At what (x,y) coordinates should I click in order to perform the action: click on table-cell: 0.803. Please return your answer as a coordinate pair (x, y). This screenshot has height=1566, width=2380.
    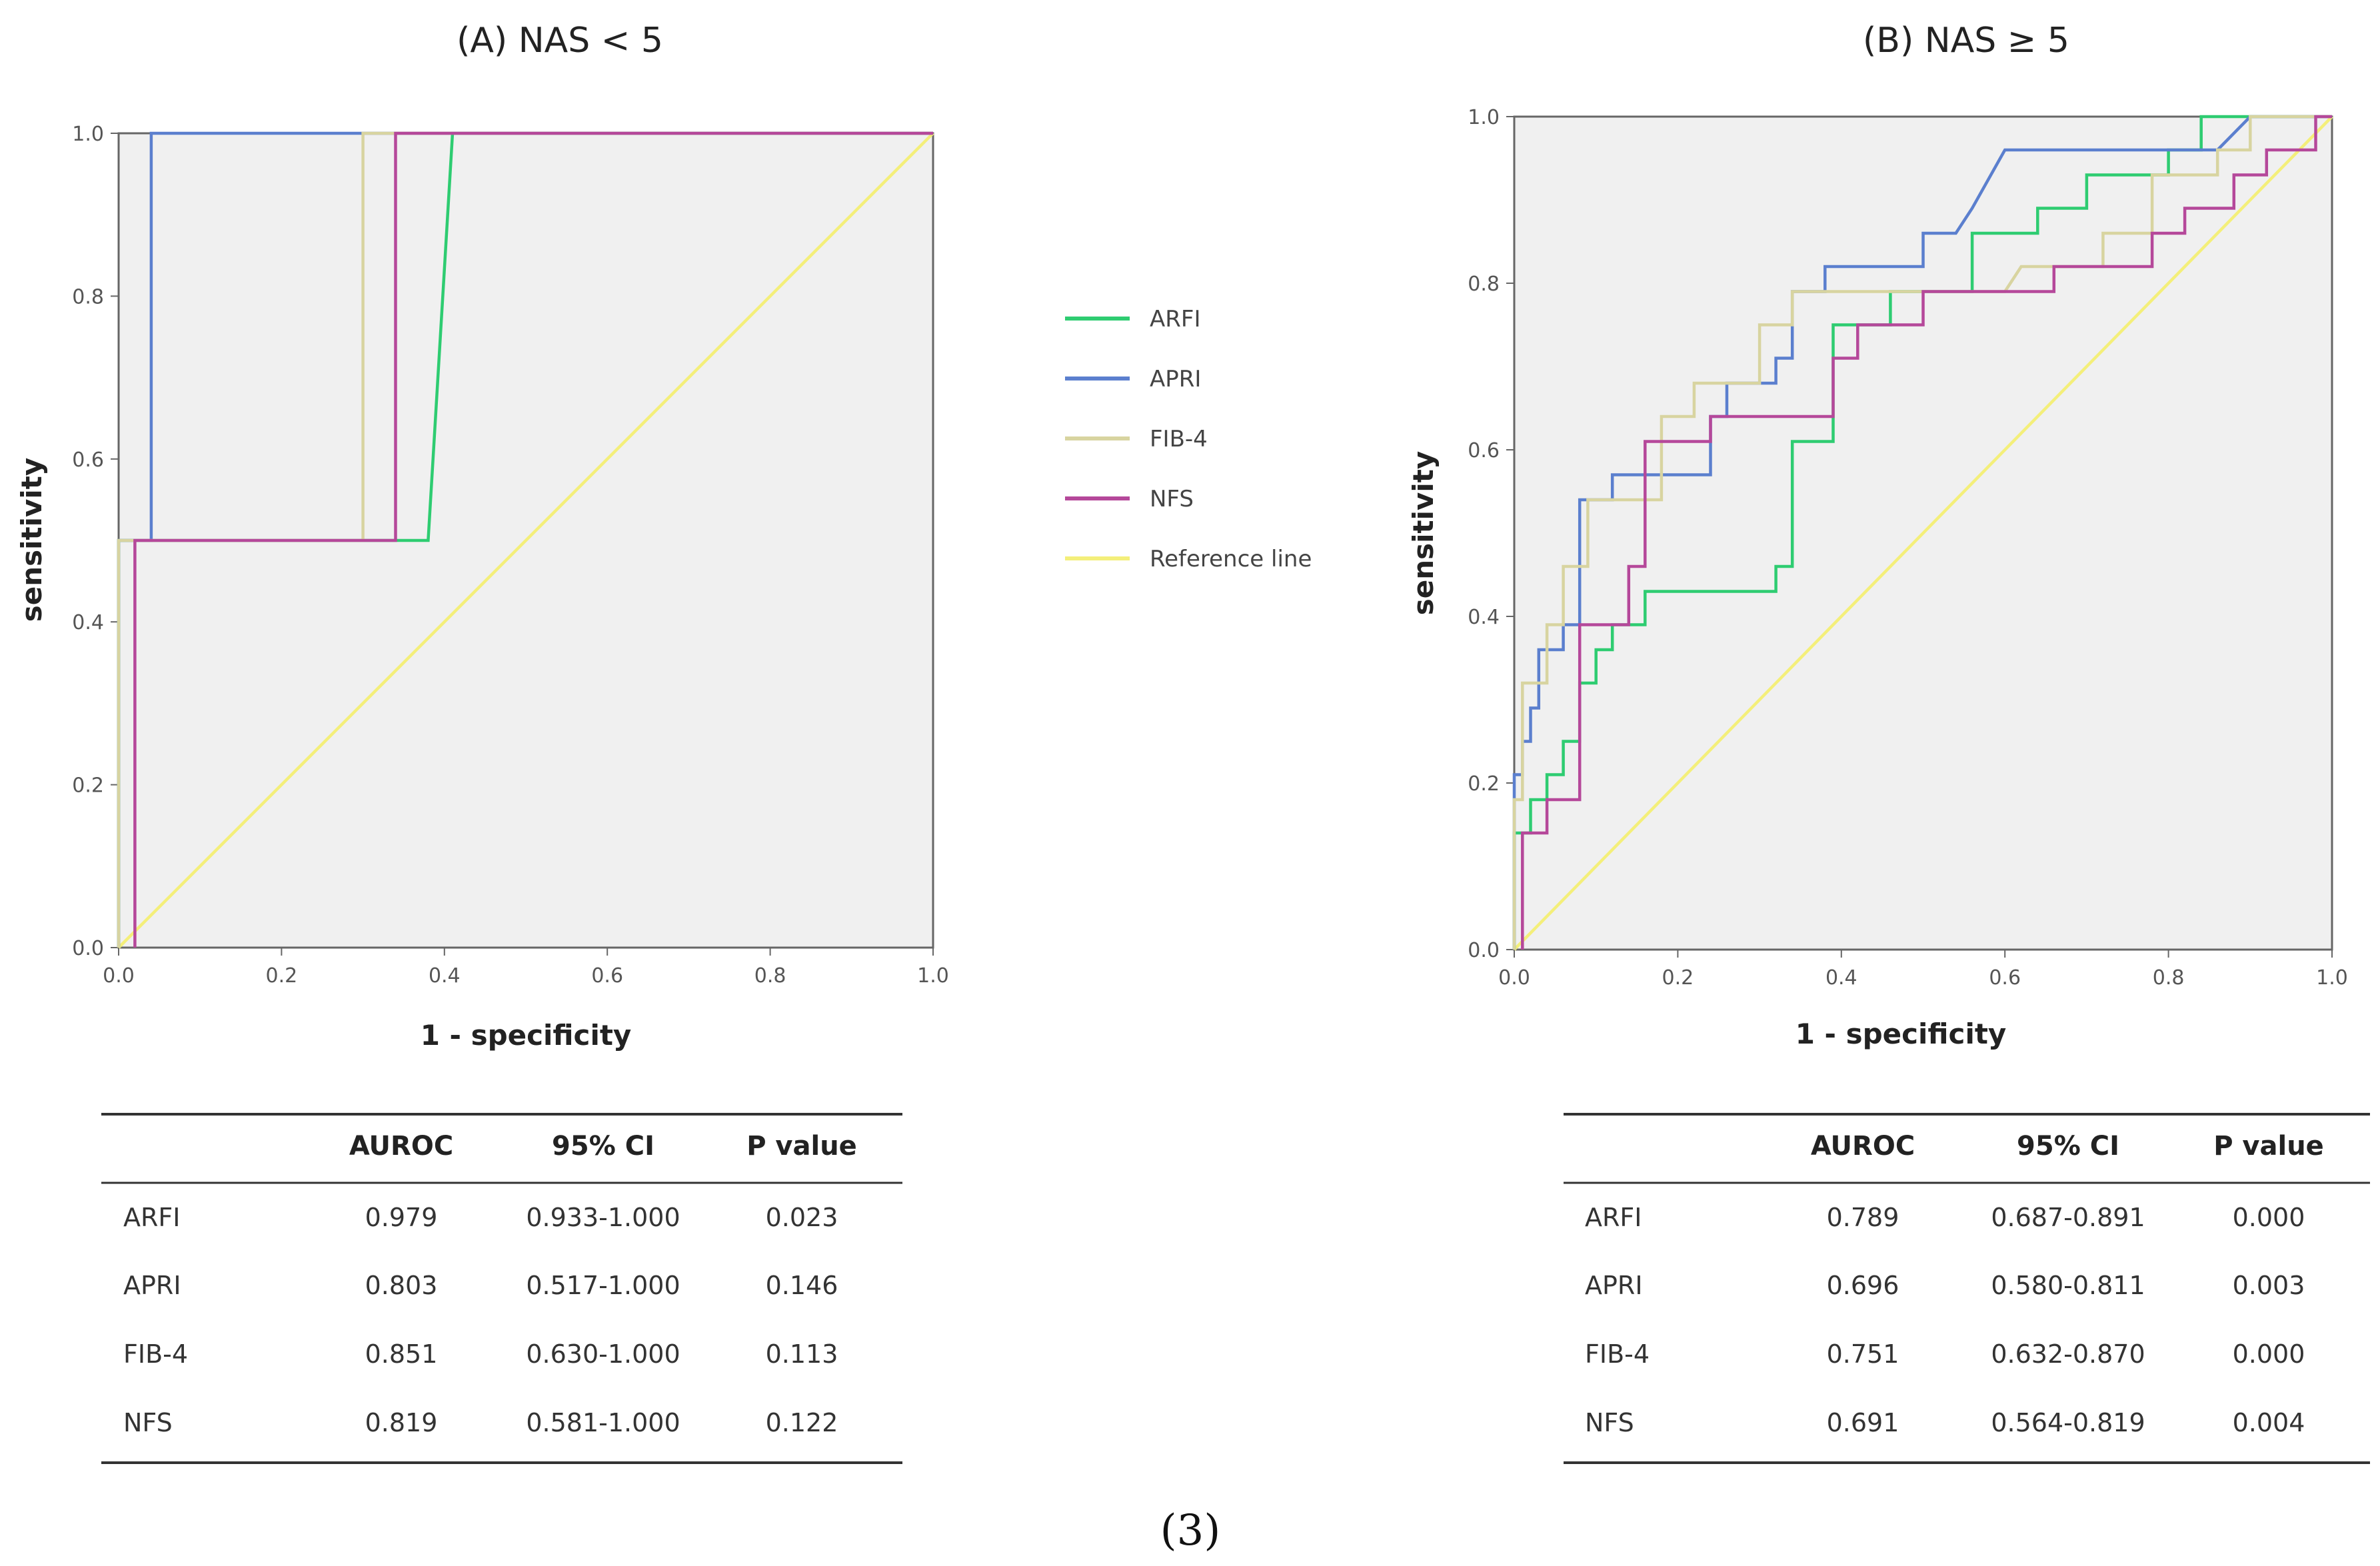
    Looking at the image, I should click on (401, 1285).